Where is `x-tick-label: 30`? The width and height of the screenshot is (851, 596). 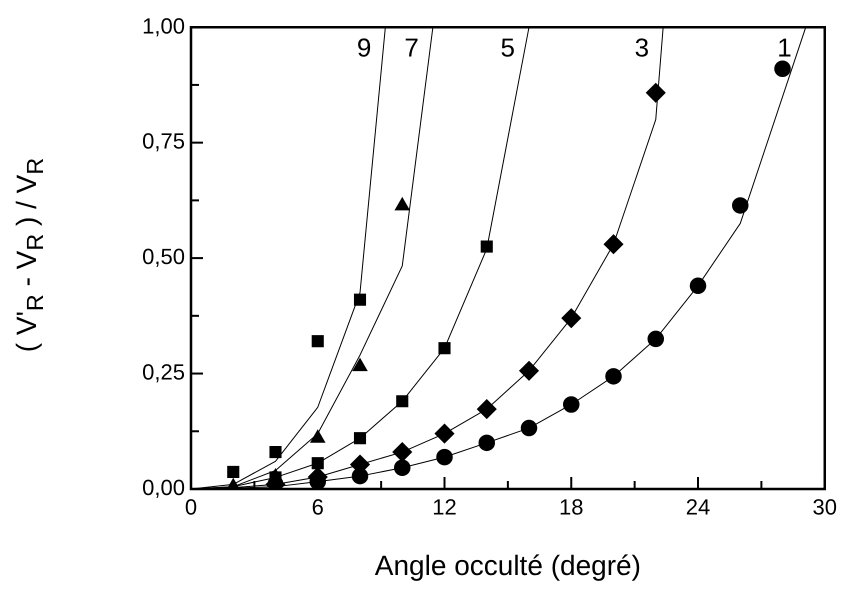 x-tick-label: 30 is located at coordinates (825, 507).